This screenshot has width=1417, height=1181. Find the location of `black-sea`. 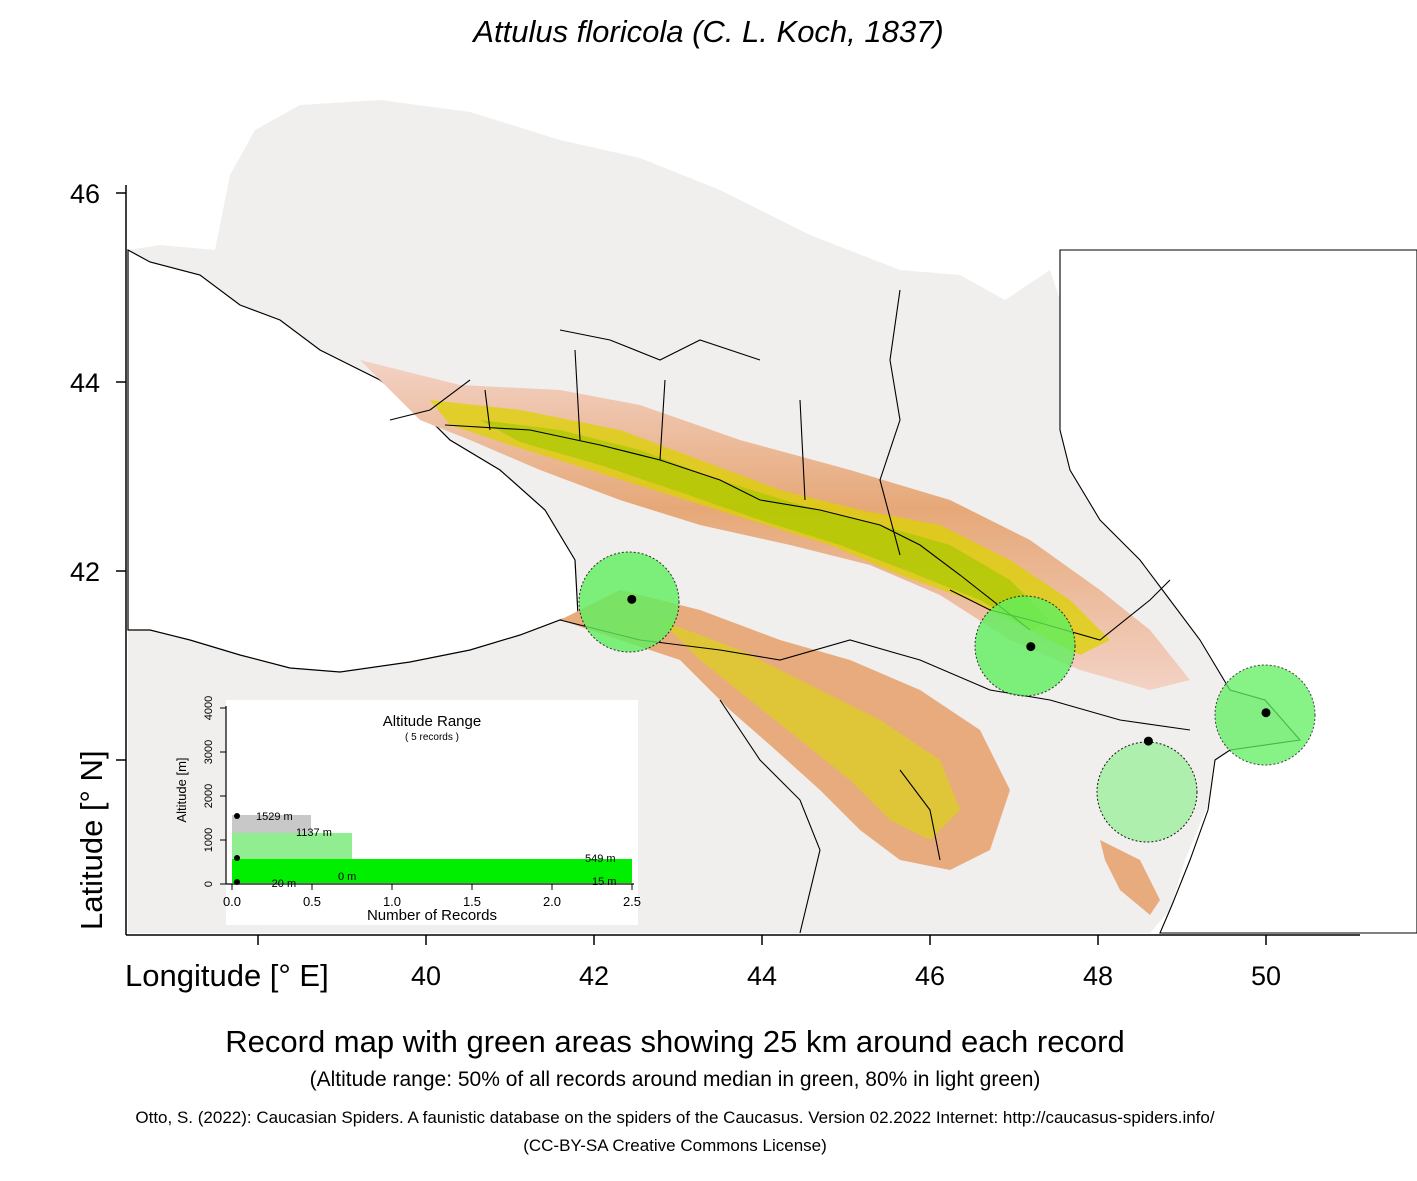

black-sea is located at coordinates (353, 460).